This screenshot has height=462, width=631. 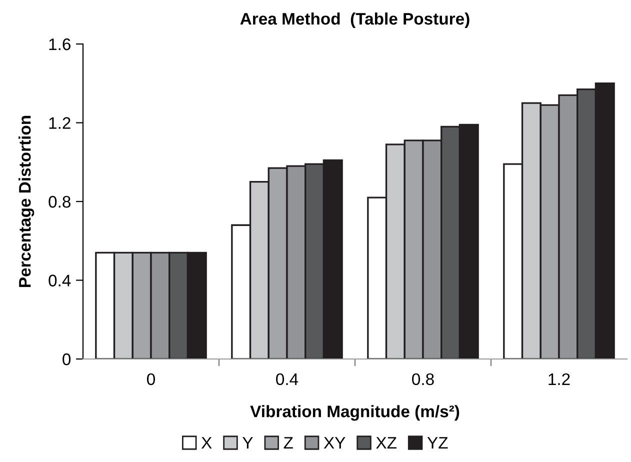 What do you see at coordinates (59, 280) in the screenshot?
I see `y-tick-label: 0.4` at bounding box center [59, 280].